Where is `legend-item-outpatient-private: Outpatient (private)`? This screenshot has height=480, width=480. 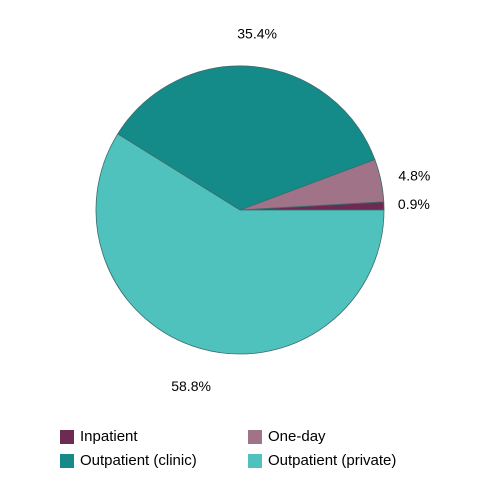 legend-item-outpatient-private: Outpatient (private) is located at coordinates (322, 460).